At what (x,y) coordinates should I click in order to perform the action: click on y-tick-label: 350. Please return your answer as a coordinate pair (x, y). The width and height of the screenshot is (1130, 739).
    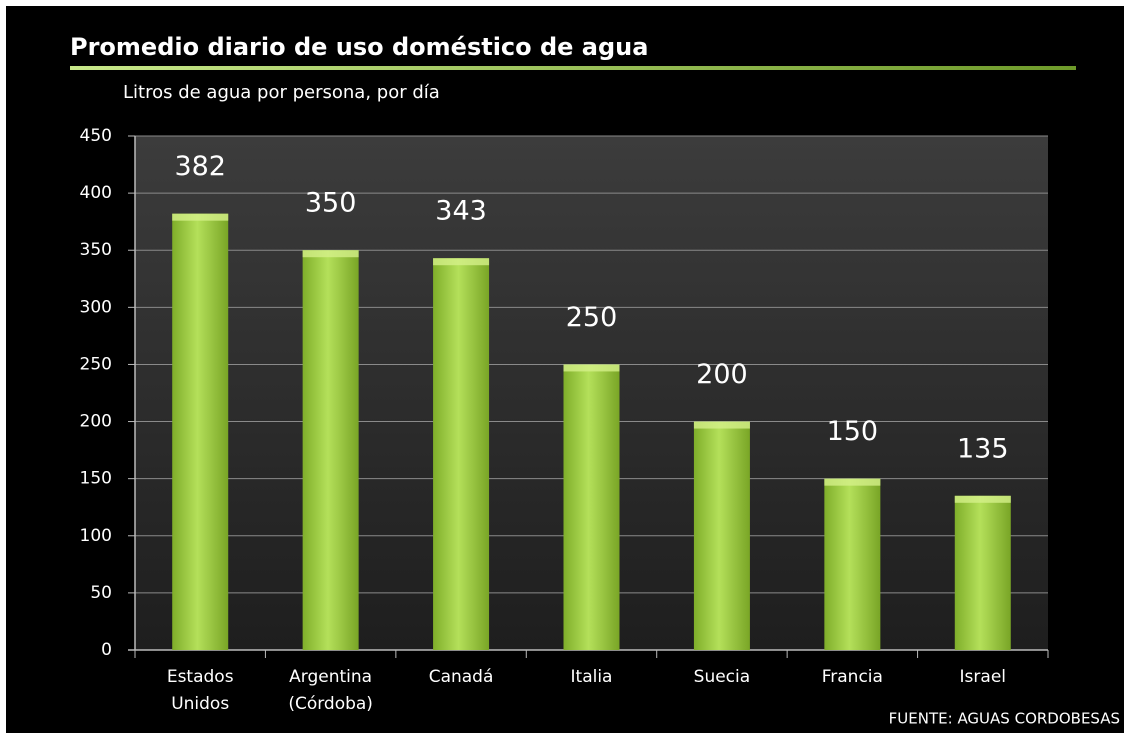
    Looking at the image, I should click on (96, 250).